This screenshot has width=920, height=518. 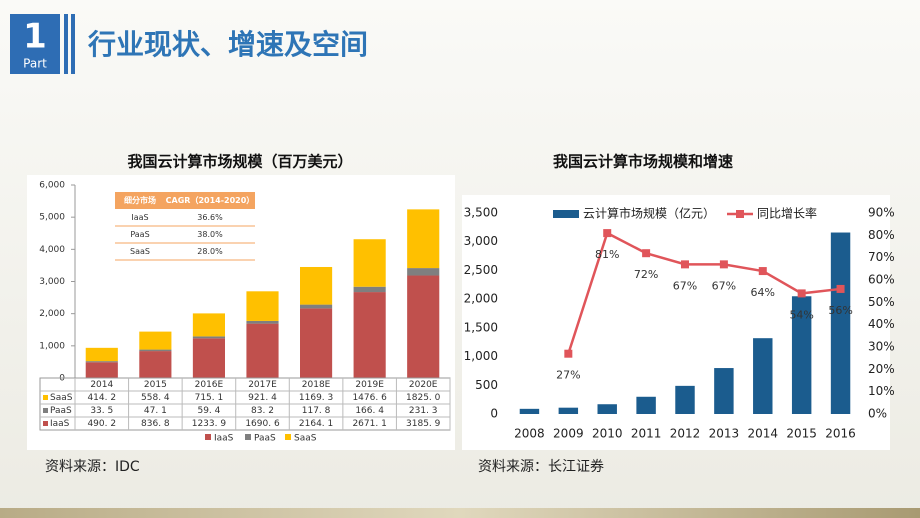 What do you see at coordinates (541, 467) in the screenshot?
I see `source: 资料来源：长江证券` at bounding box center [541, 467].